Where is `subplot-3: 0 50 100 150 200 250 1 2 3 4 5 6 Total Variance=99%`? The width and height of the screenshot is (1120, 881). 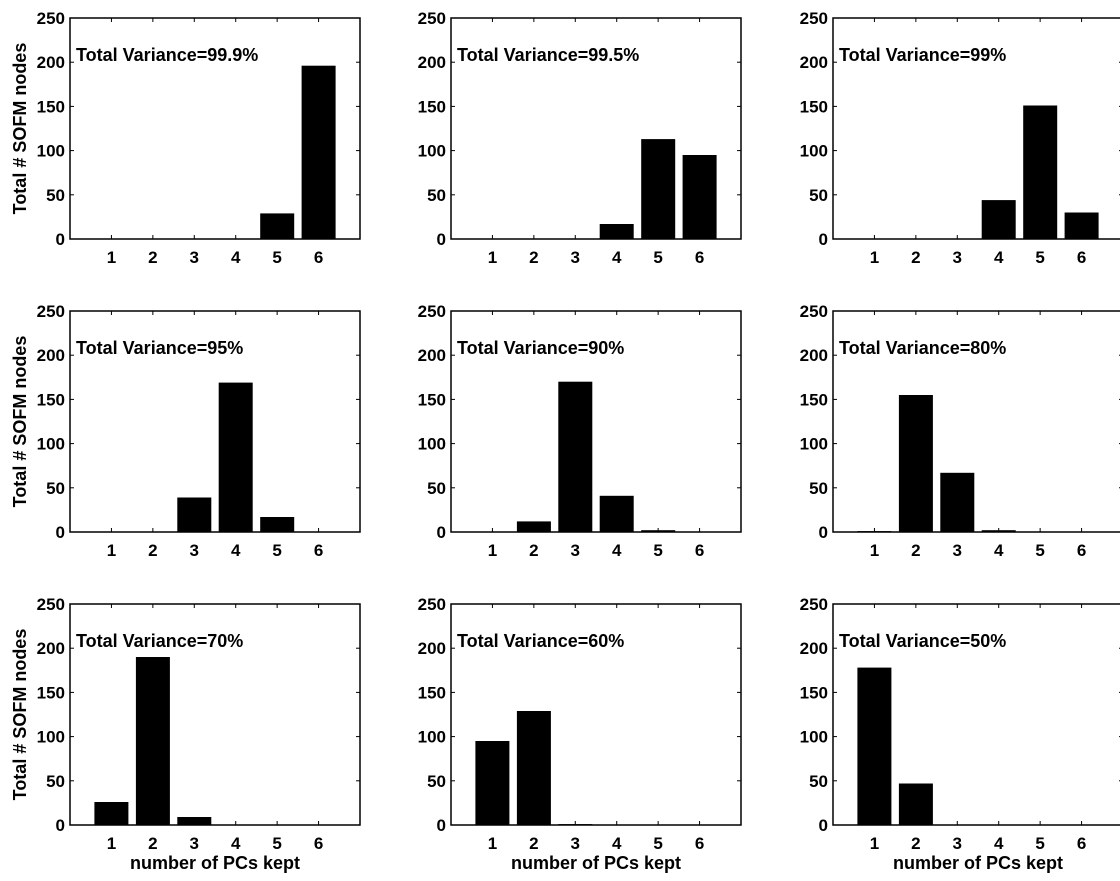
subplot-3: 0 50 100 150 200 250 1 2 3 4 5 6 Total Variance=99% is located at coordinates (960, 138).